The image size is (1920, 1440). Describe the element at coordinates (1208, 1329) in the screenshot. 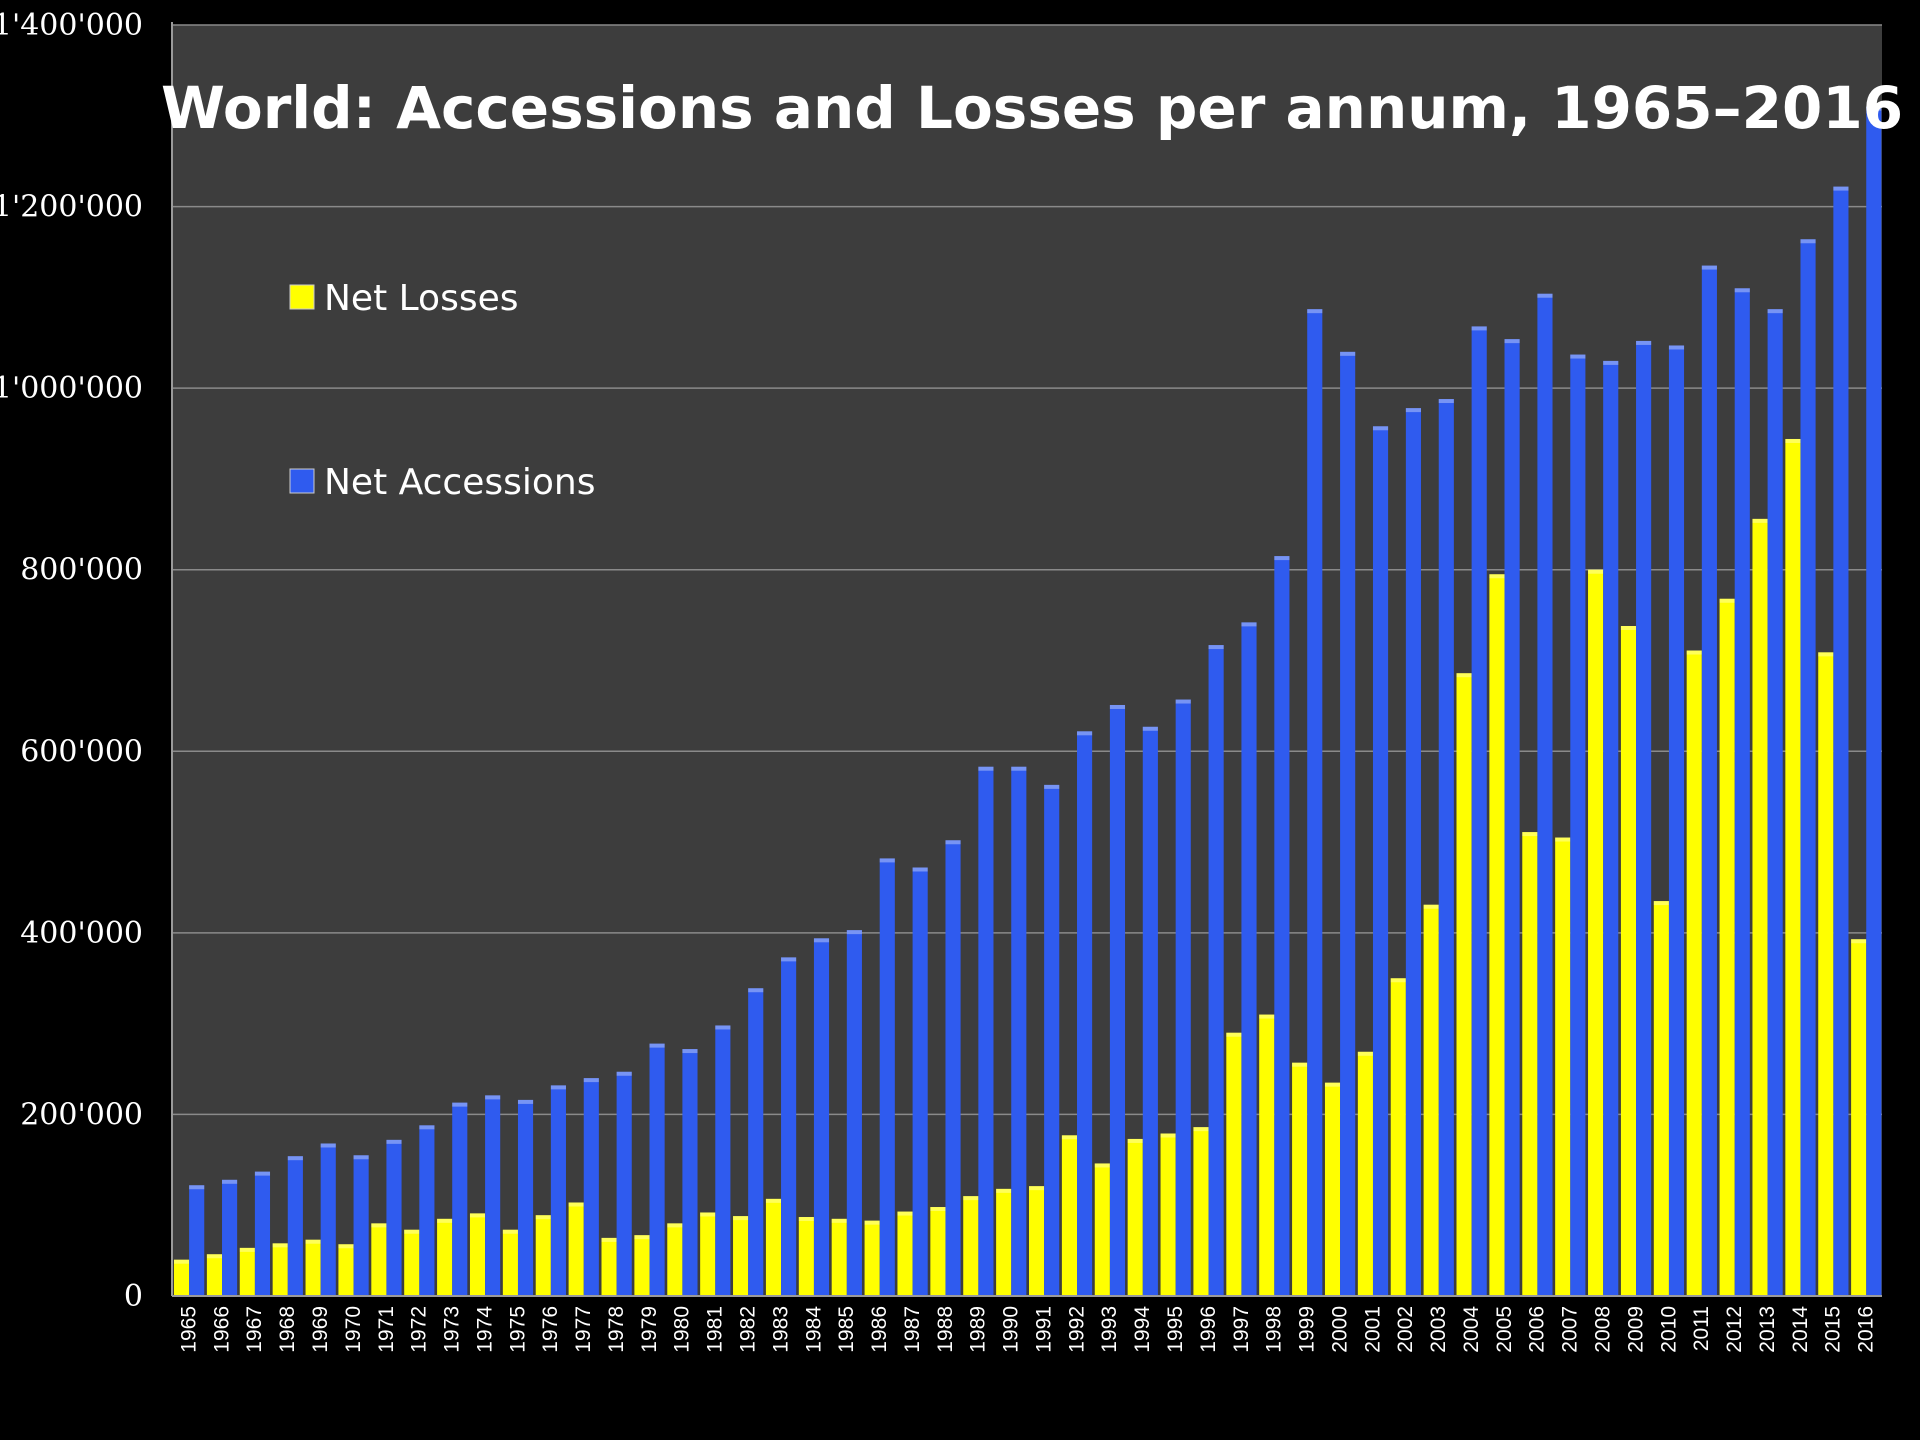

I see `x-tick-label: 1996` at that location.